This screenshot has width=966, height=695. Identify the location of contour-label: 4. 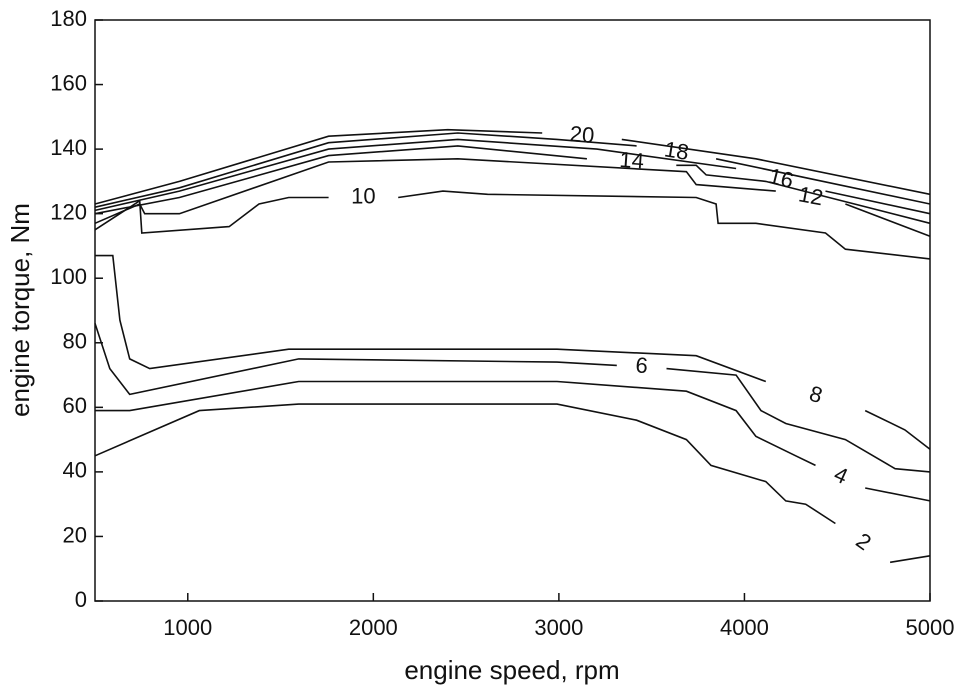
(840, 475).